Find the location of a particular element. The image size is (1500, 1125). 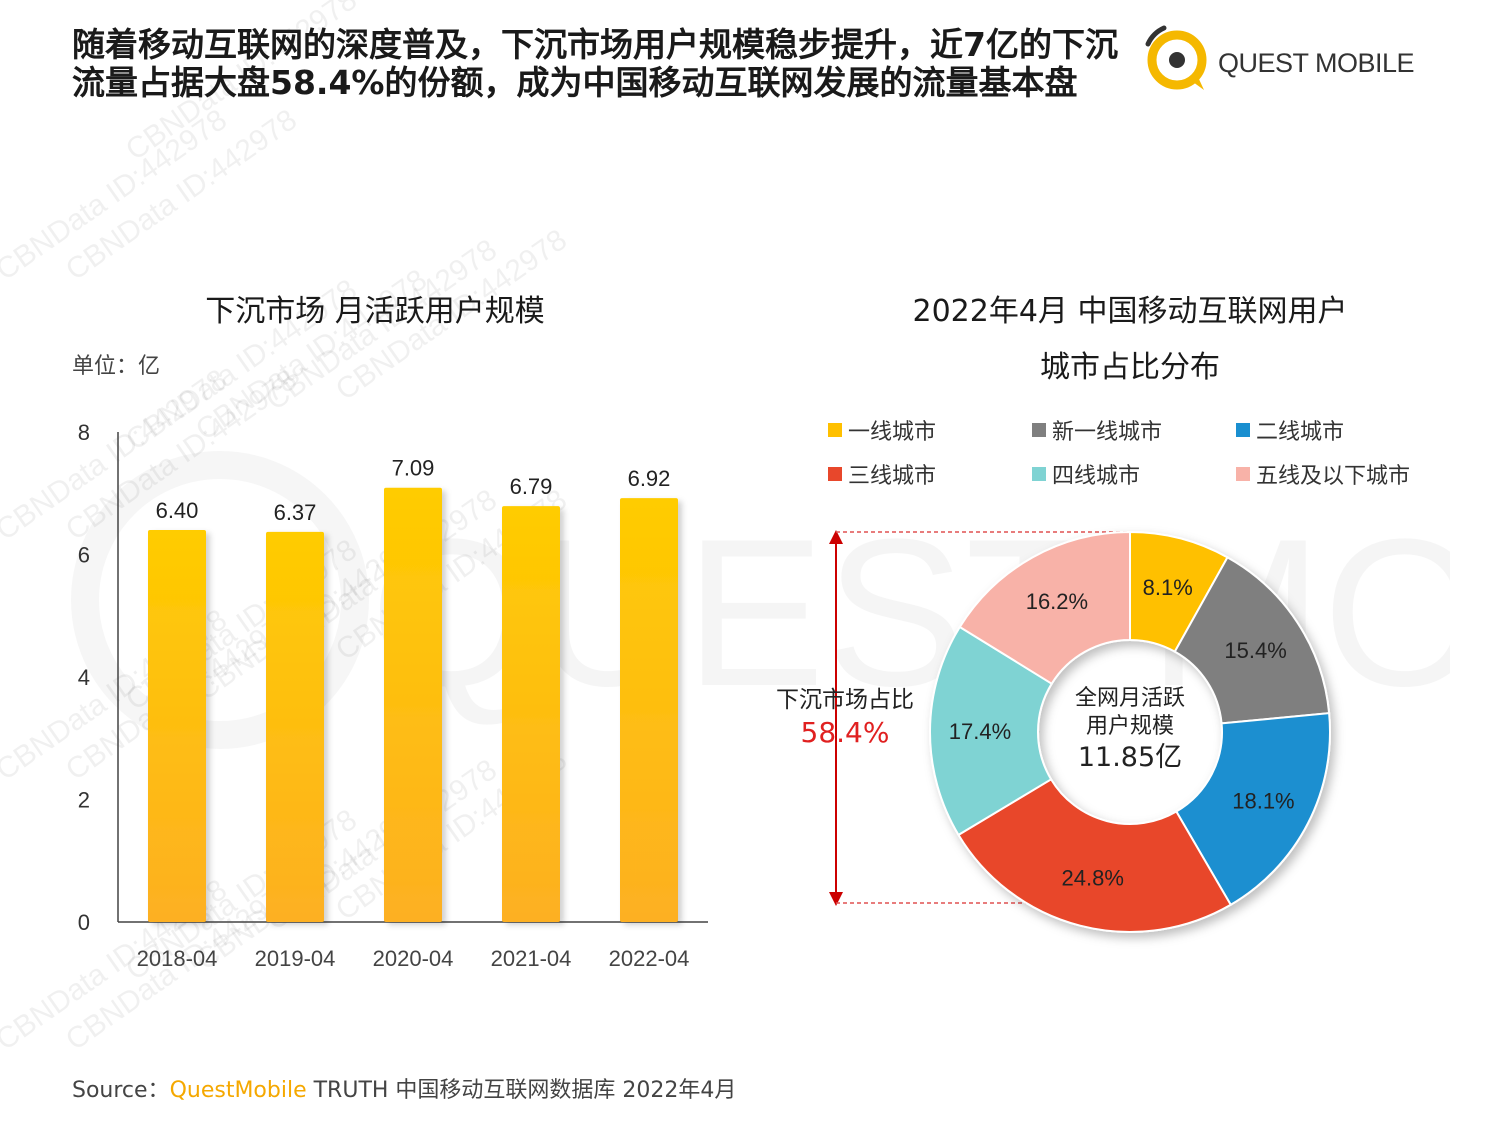

legend-label: 五线及以下城市 is located at coordinates (1333, 476).